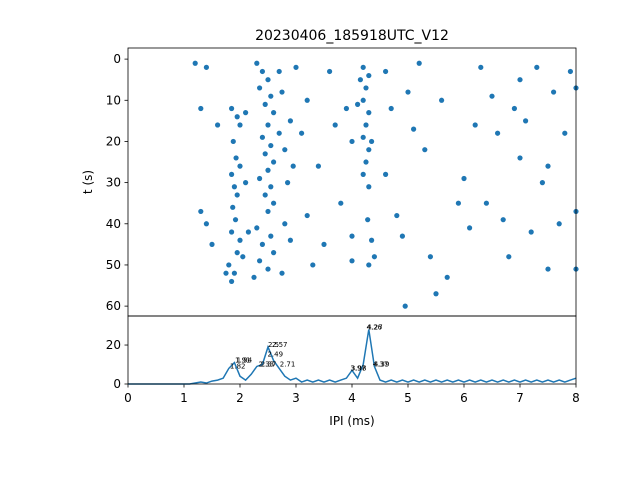 Image resolution: width=640 pixels, height=480 pixels. What do you see at coordinates (113, 183) in the screenshot?
I see `y-tick-label: 30` at bounding box center [113, 183].